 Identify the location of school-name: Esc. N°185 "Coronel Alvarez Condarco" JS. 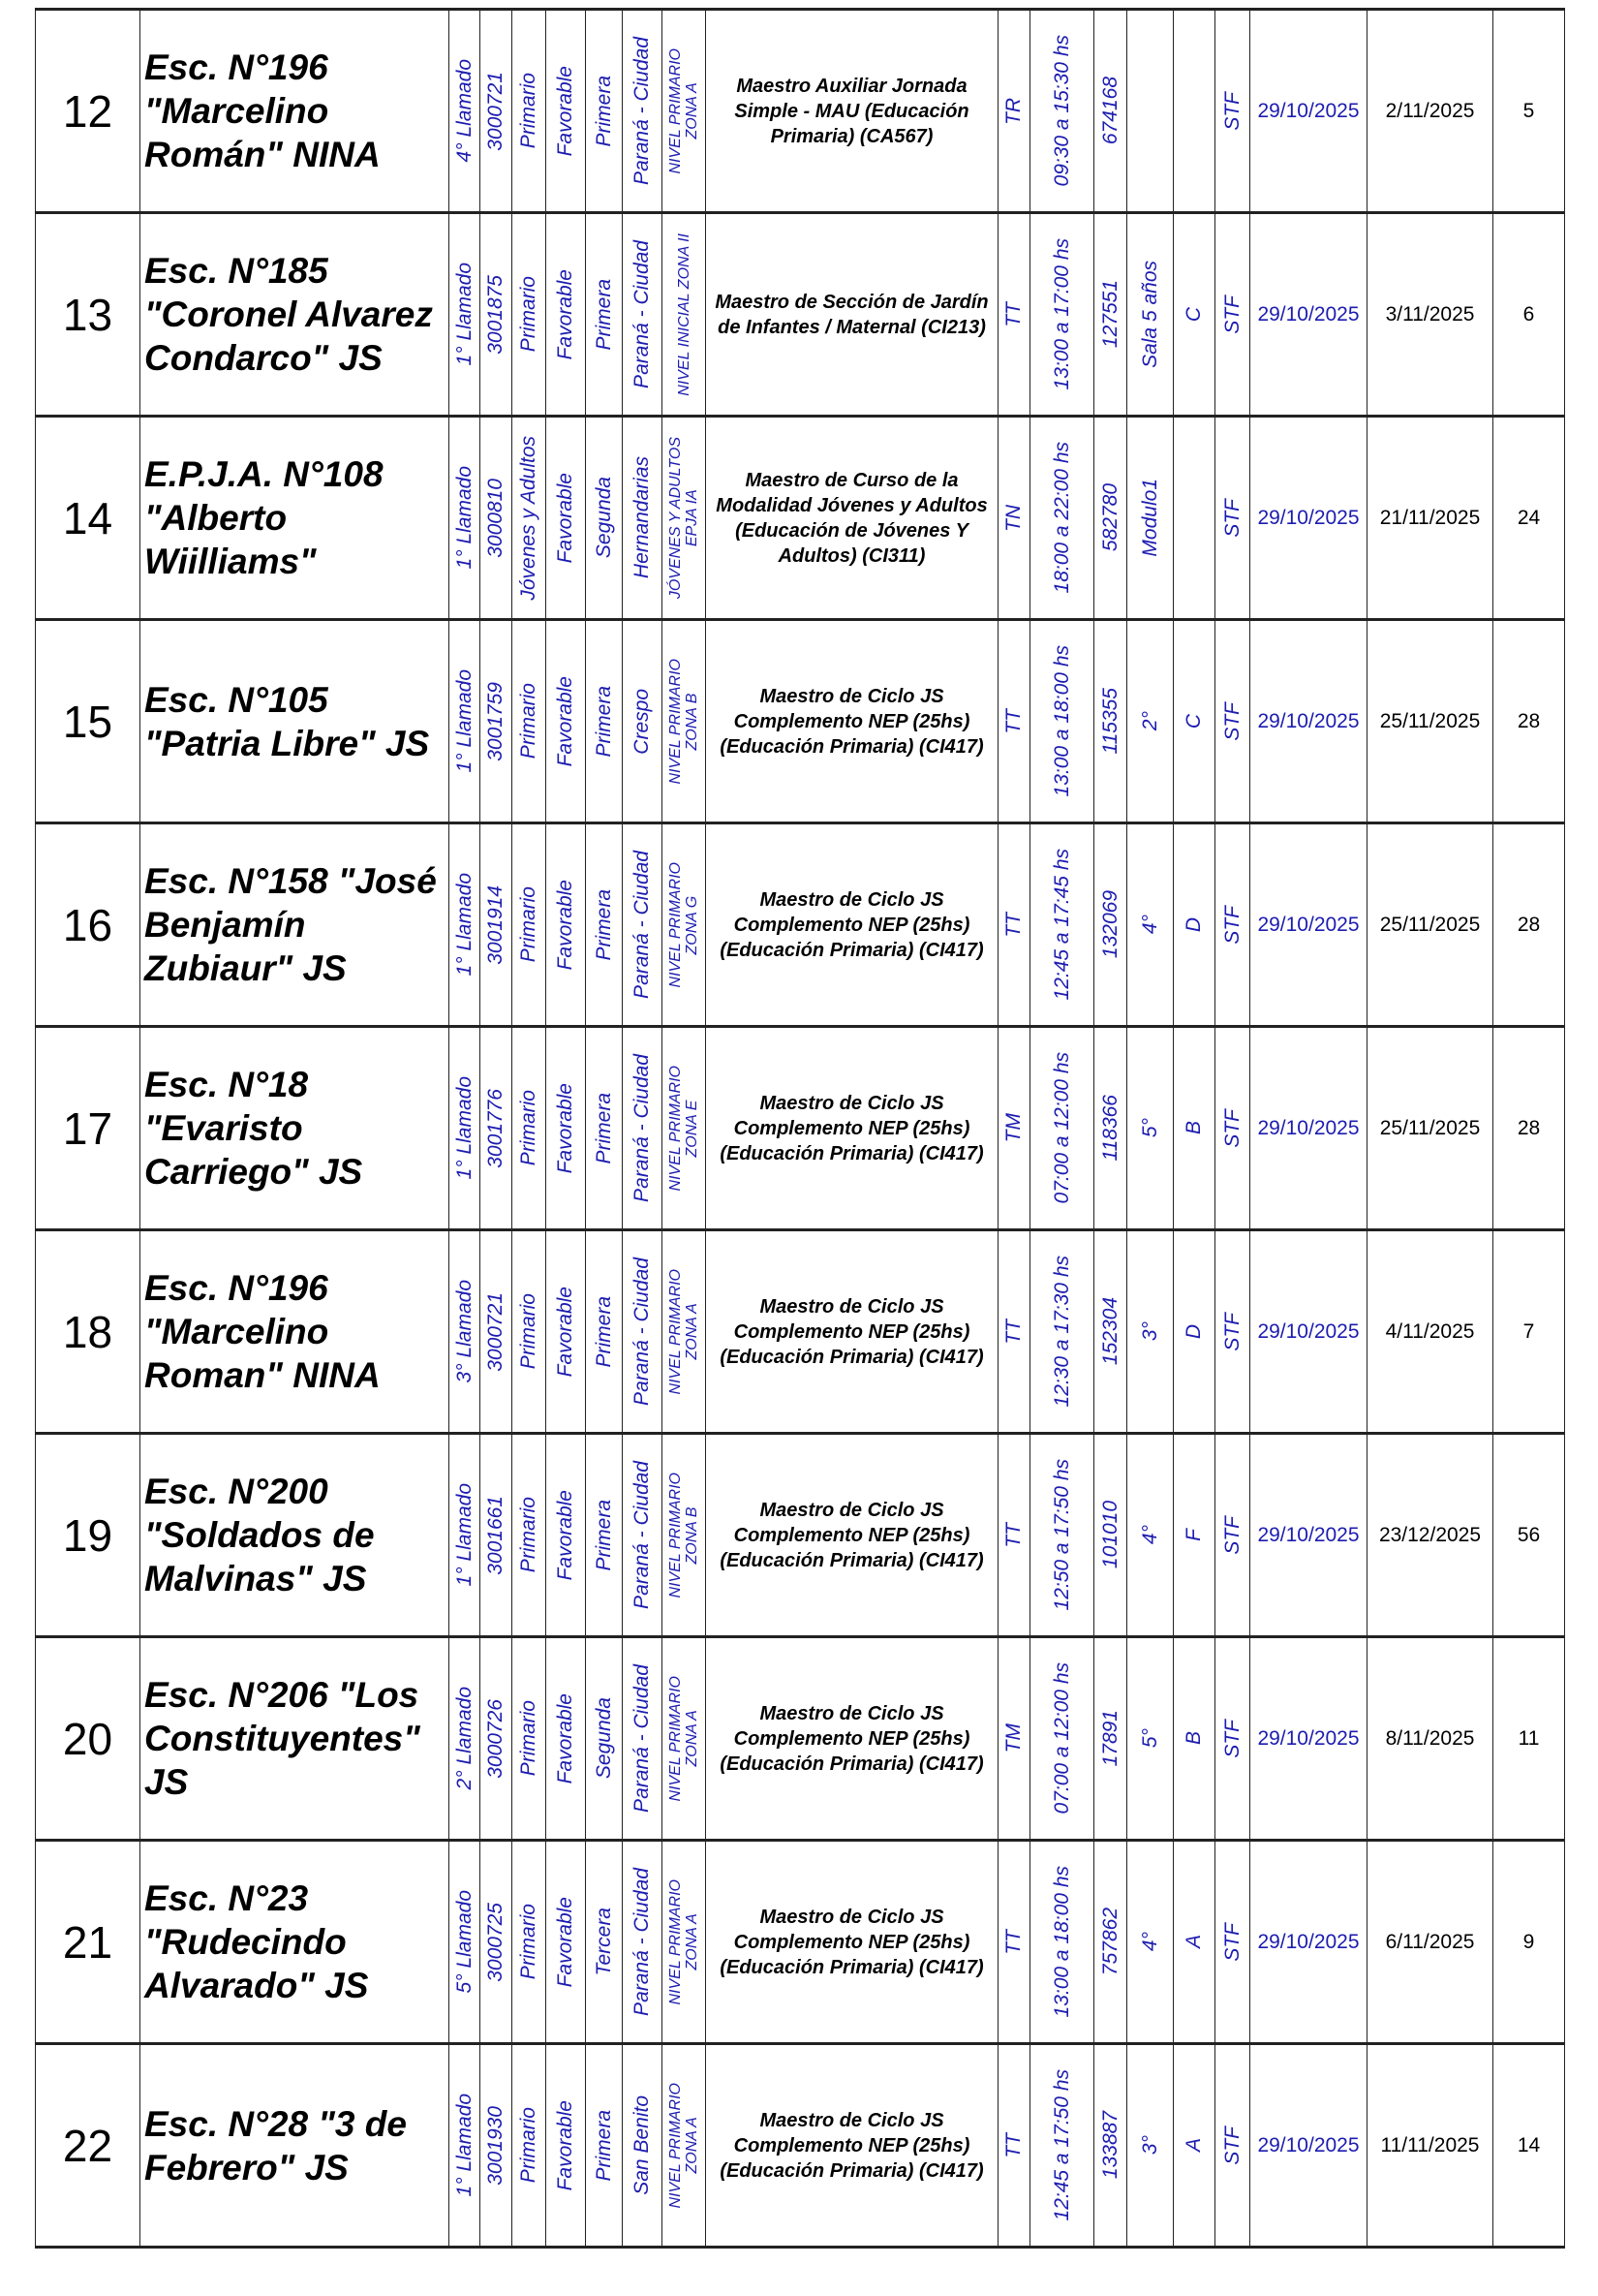
(294, 314).